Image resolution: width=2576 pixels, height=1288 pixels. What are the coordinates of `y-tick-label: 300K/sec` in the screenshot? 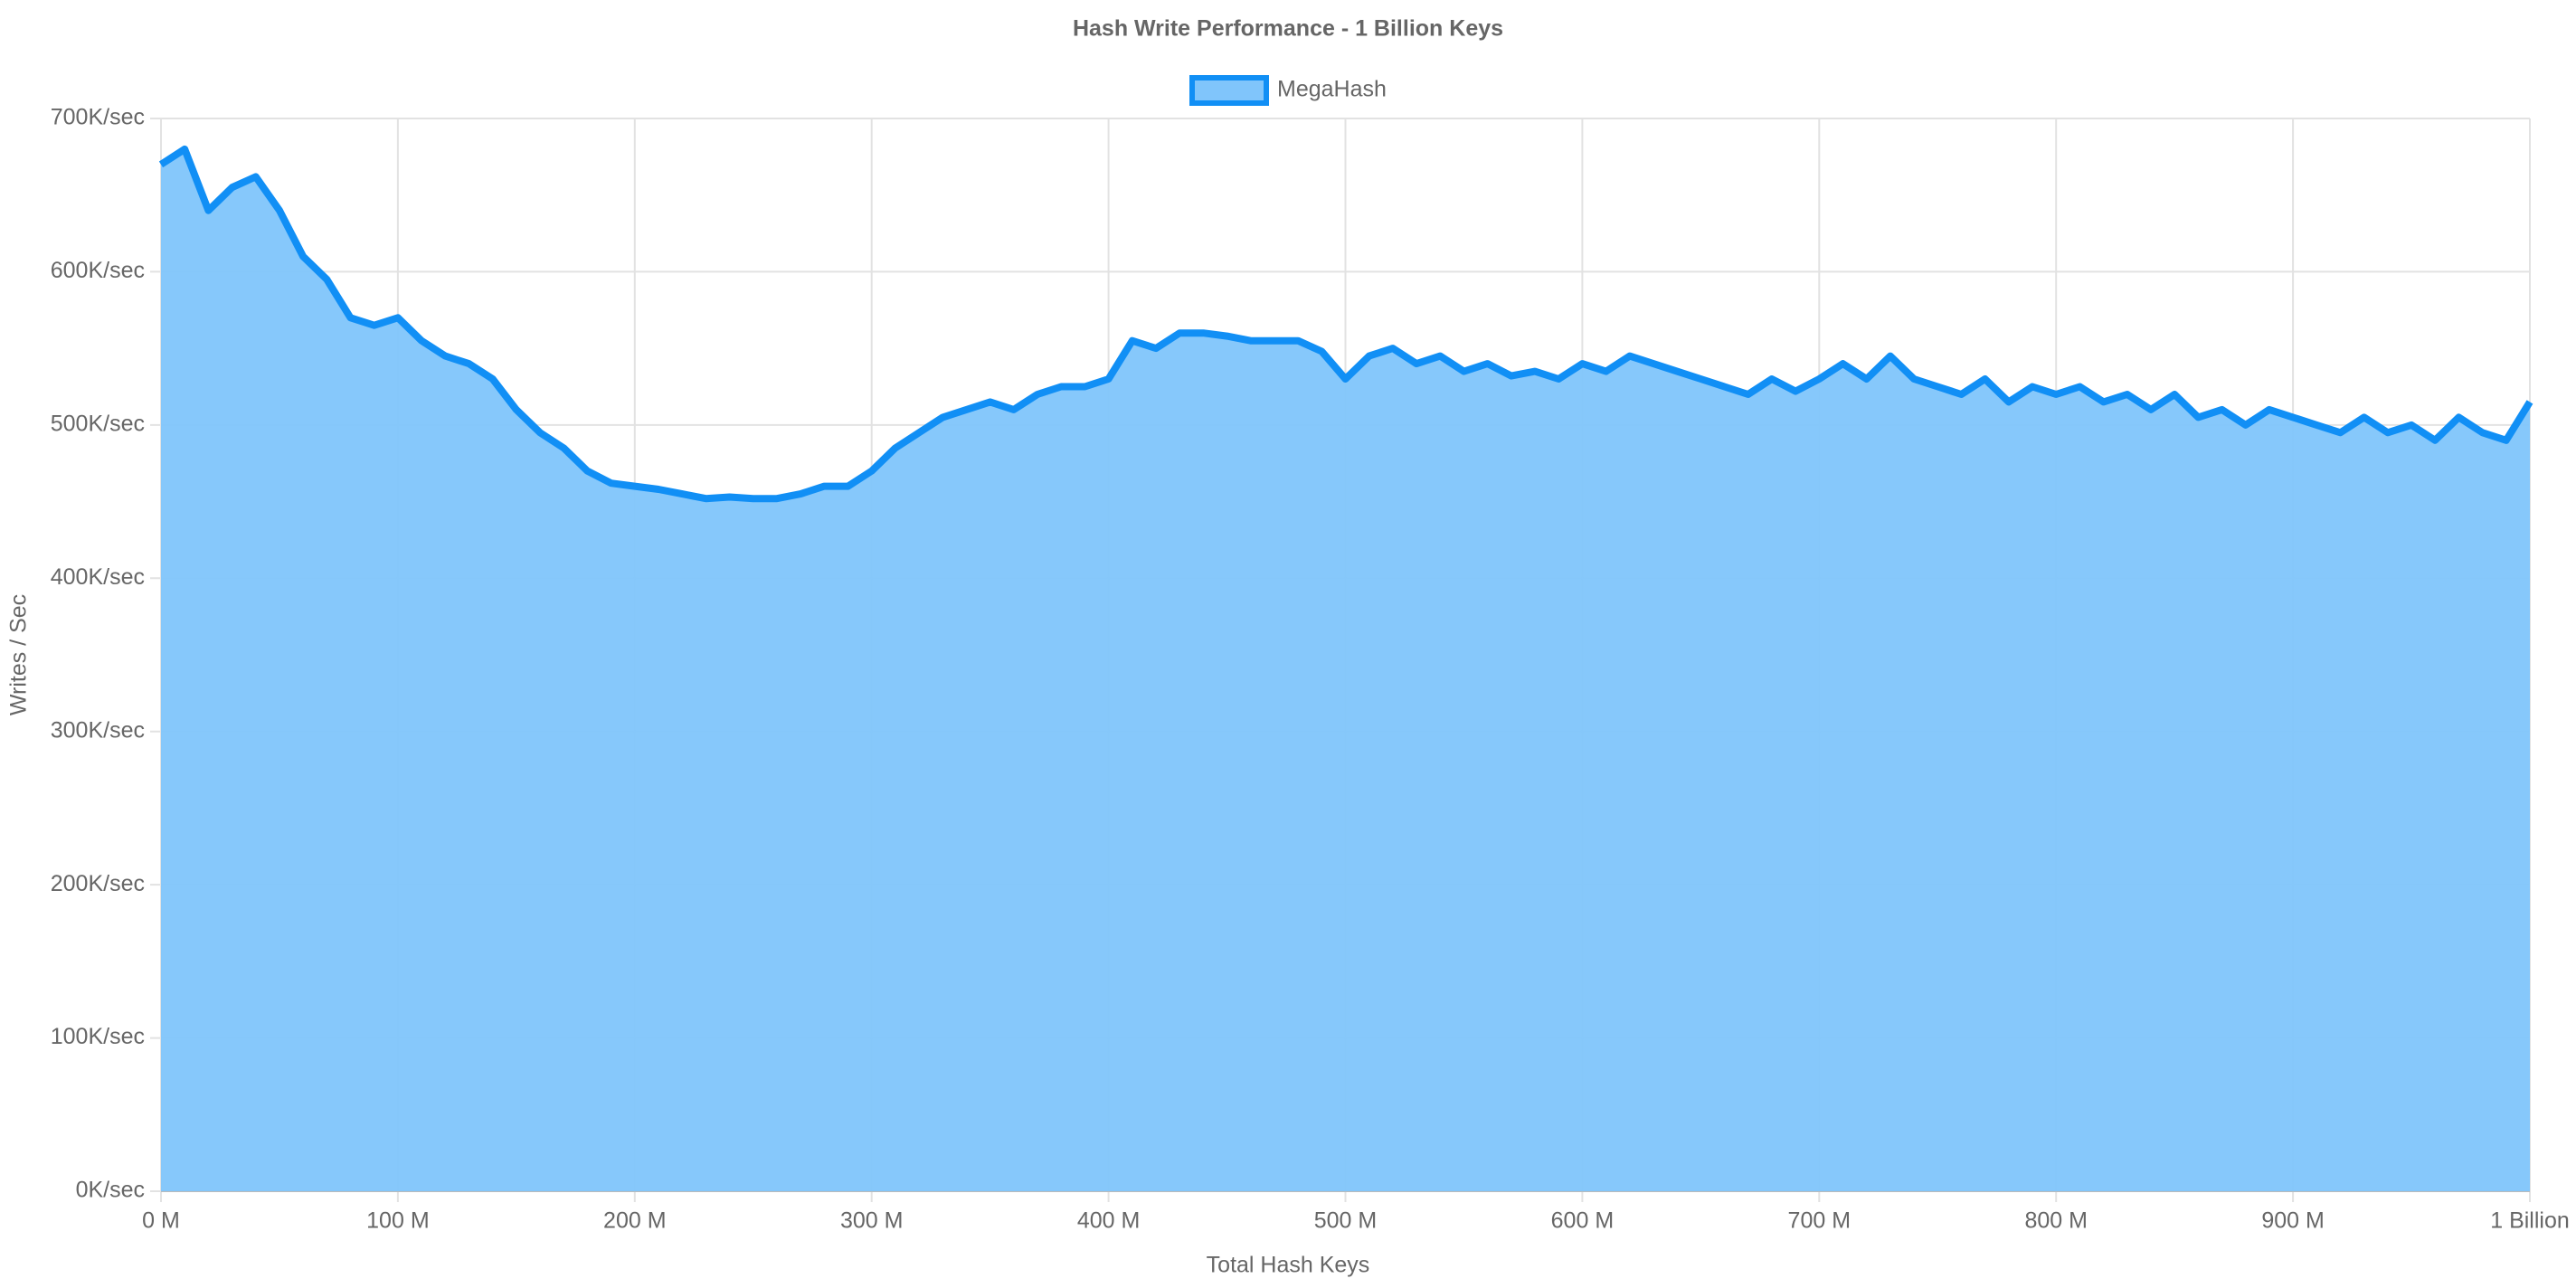 It's located at (98, 730).